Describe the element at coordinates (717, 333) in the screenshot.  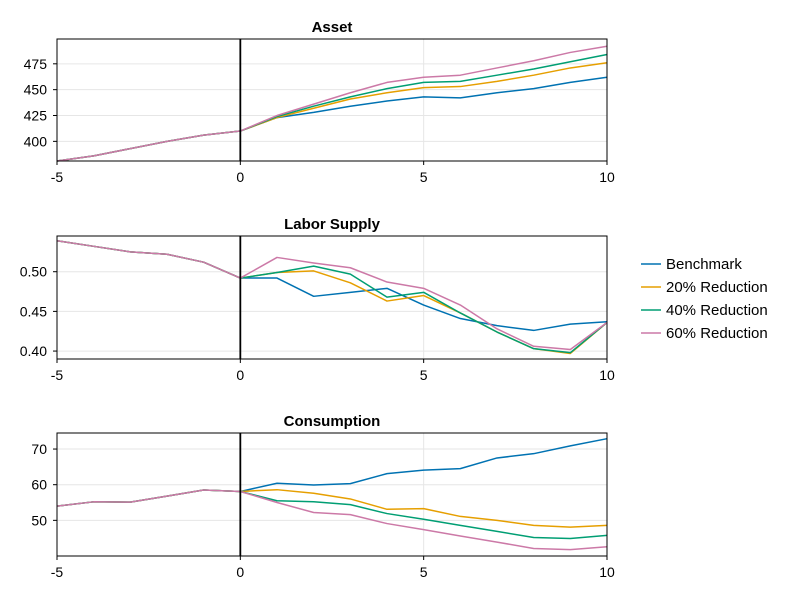
I see `legend-entry: 60% Reduction` at that location.